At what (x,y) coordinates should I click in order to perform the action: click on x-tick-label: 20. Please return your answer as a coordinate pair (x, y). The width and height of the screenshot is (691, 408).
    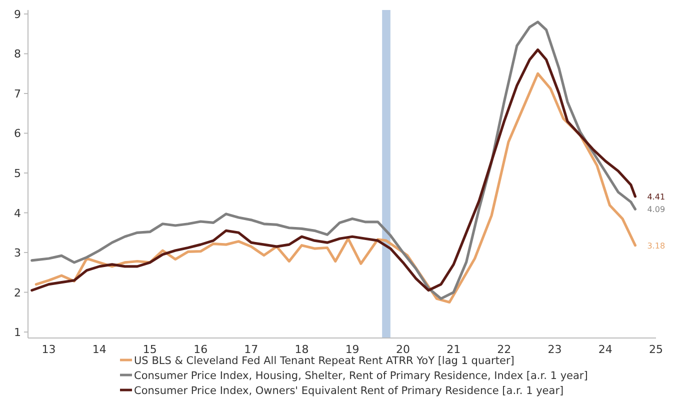
    Looking at the image, I should click on (403, 349).